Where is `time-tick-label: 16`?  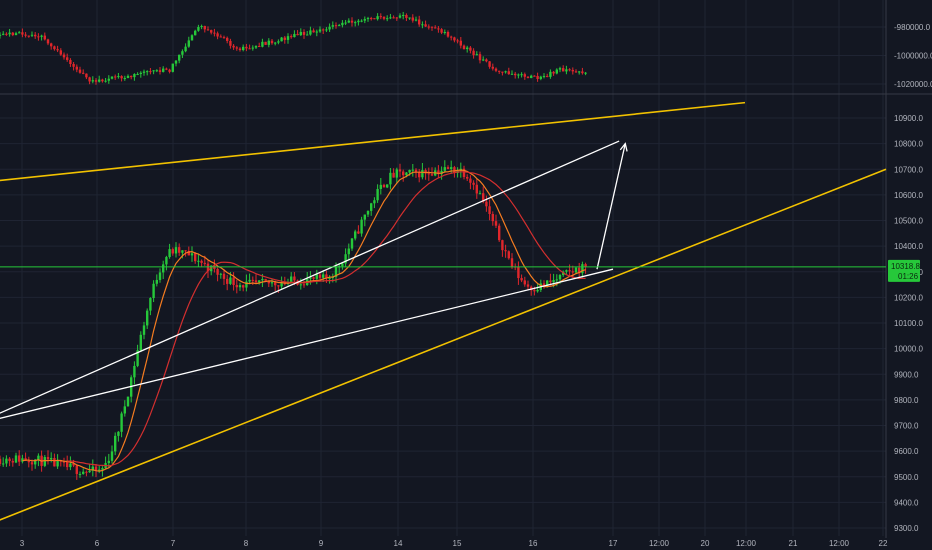 time-tick-label: 16 is located at coordinates (533, 543).